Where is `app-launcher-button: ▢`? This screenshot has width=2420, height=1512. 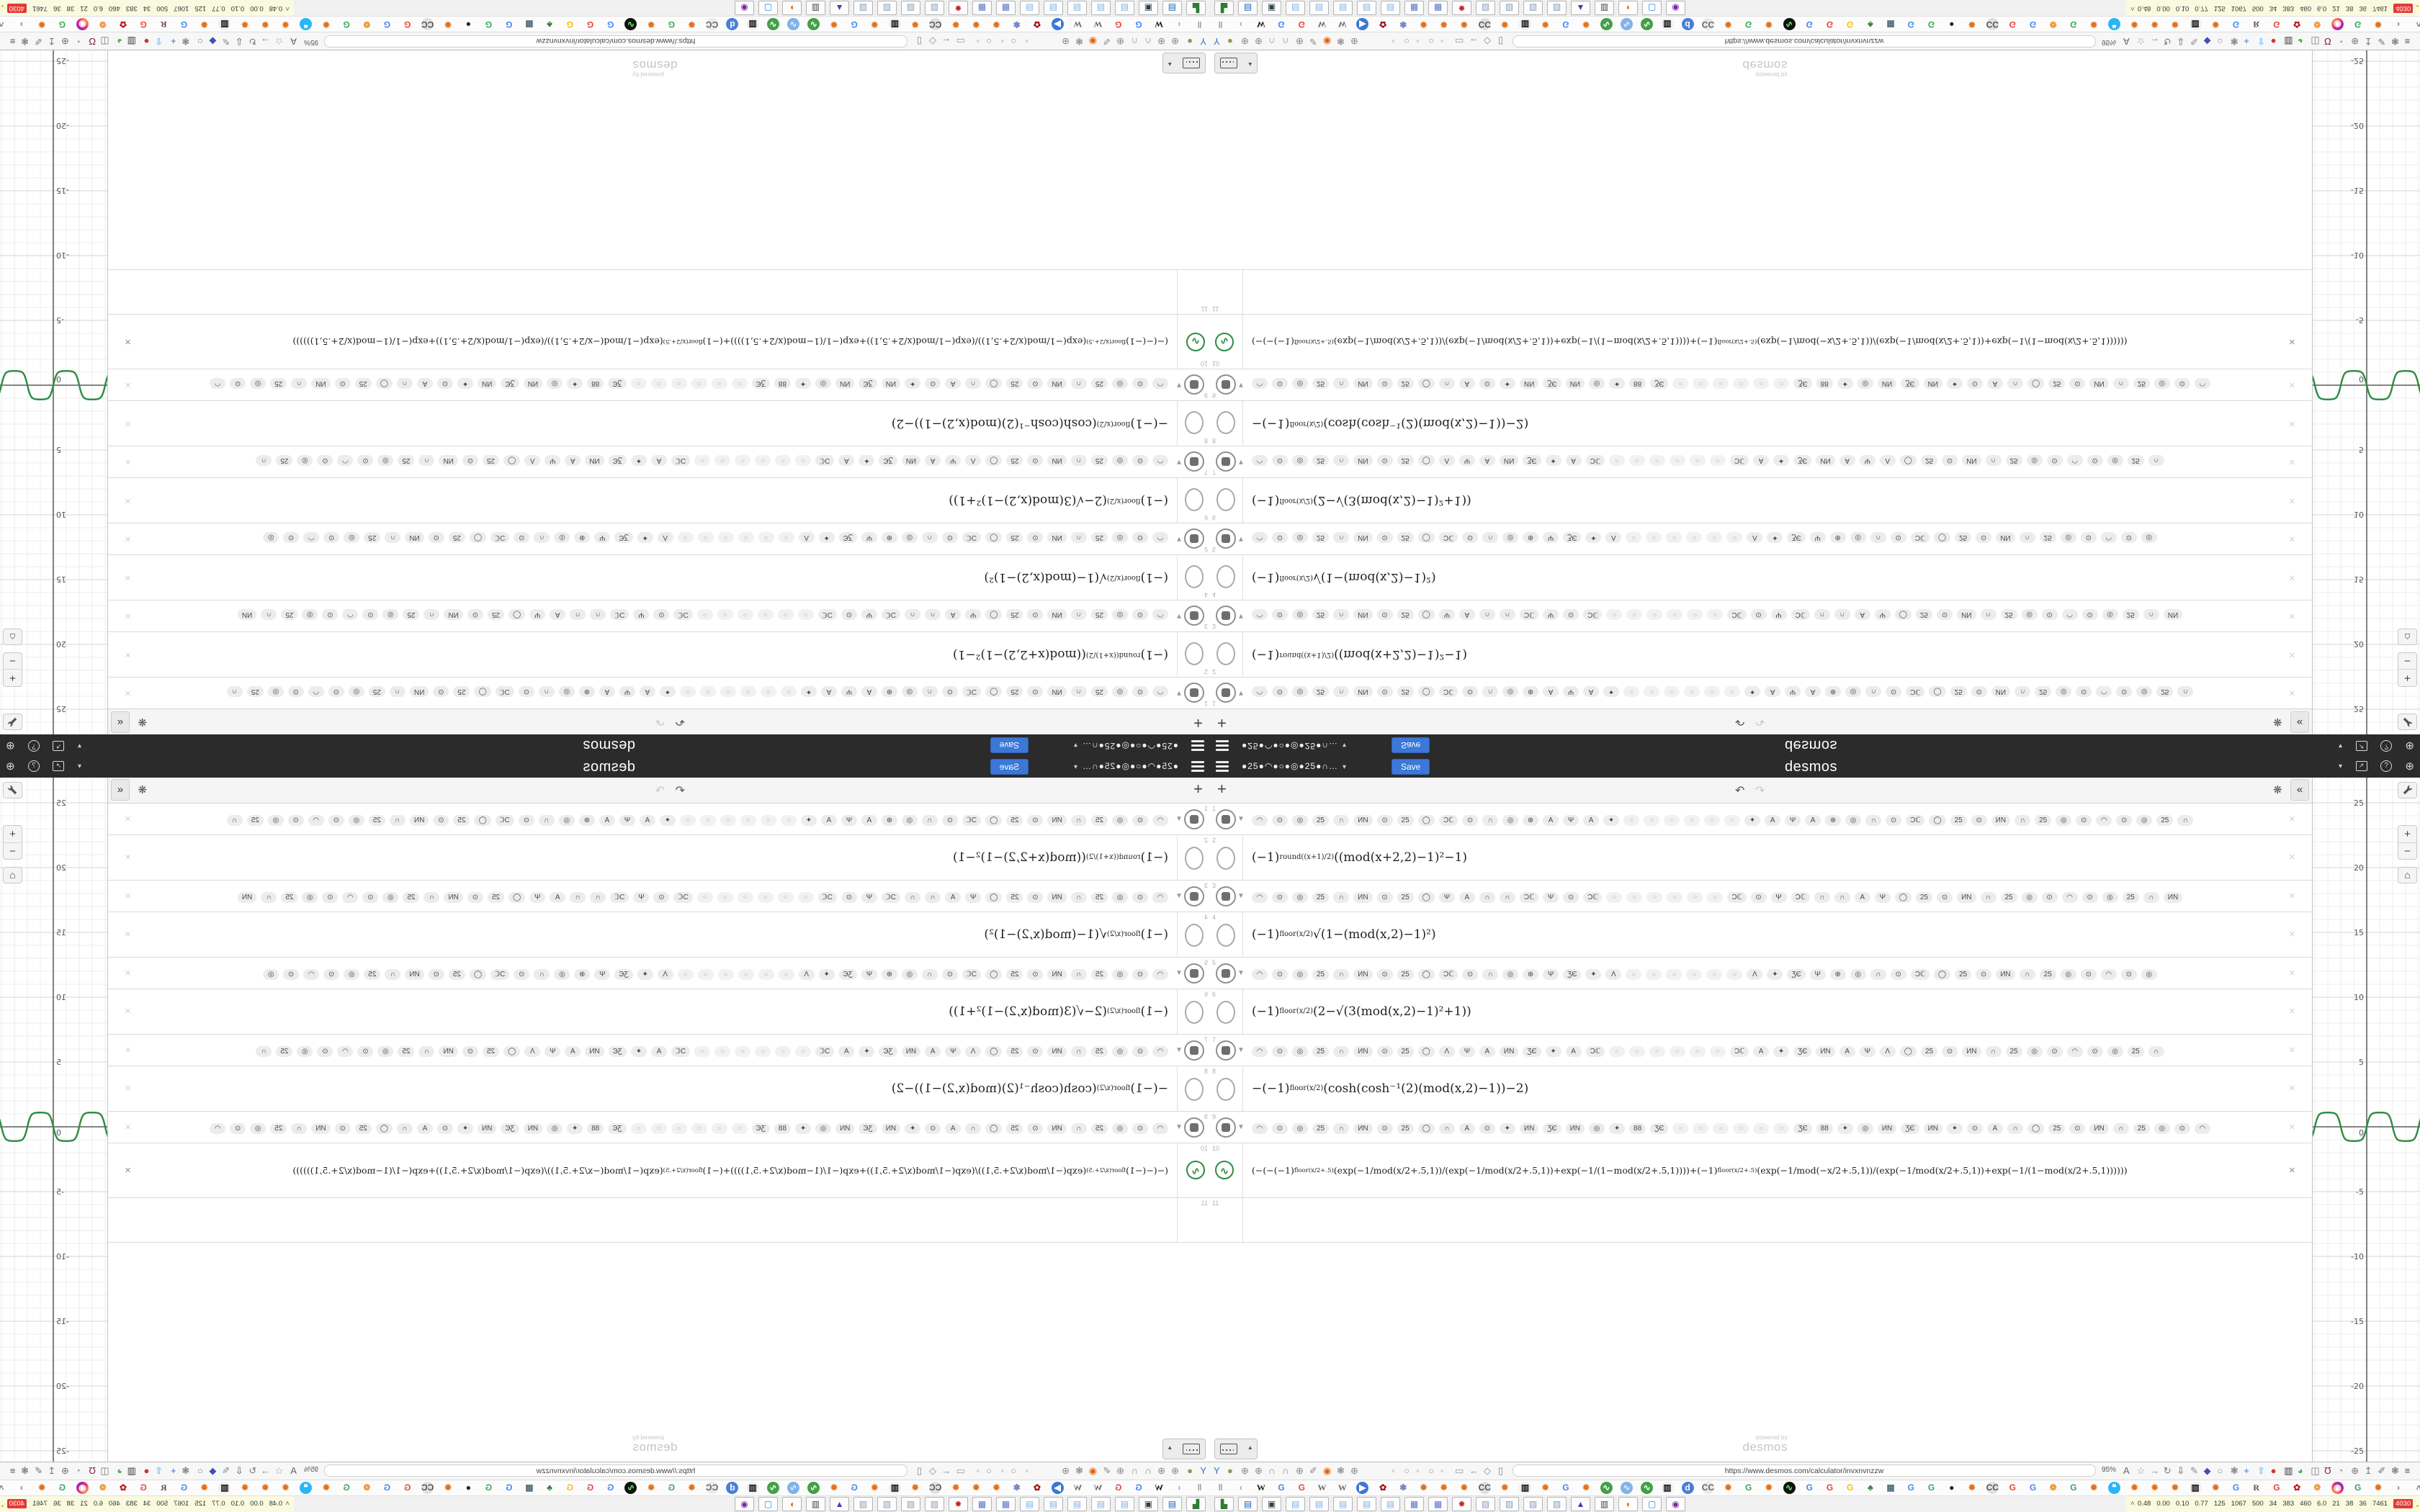
app-launcher-button: ▢ is located at coordinates (768, 8).